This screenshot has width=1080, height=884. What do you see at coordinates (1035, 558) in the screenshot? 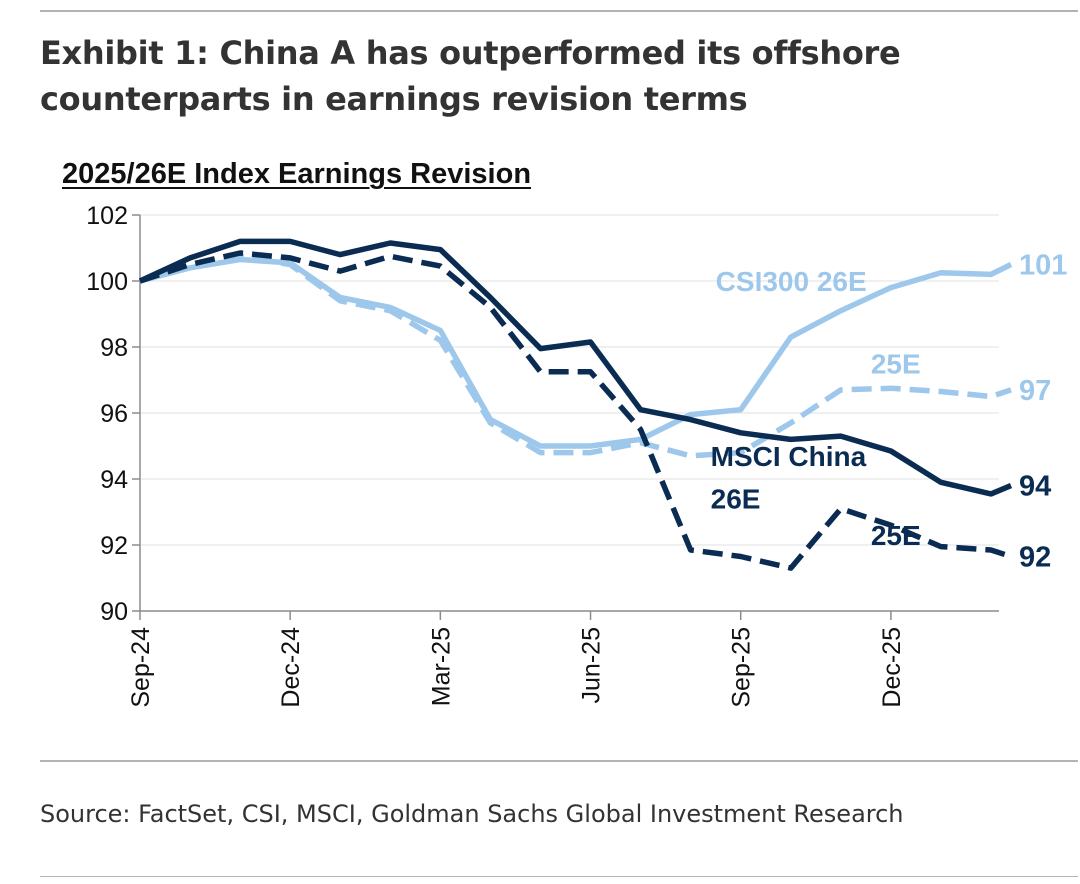
I see `end-label-msci-china-25e: 92` at bounding box center [1035, 558].